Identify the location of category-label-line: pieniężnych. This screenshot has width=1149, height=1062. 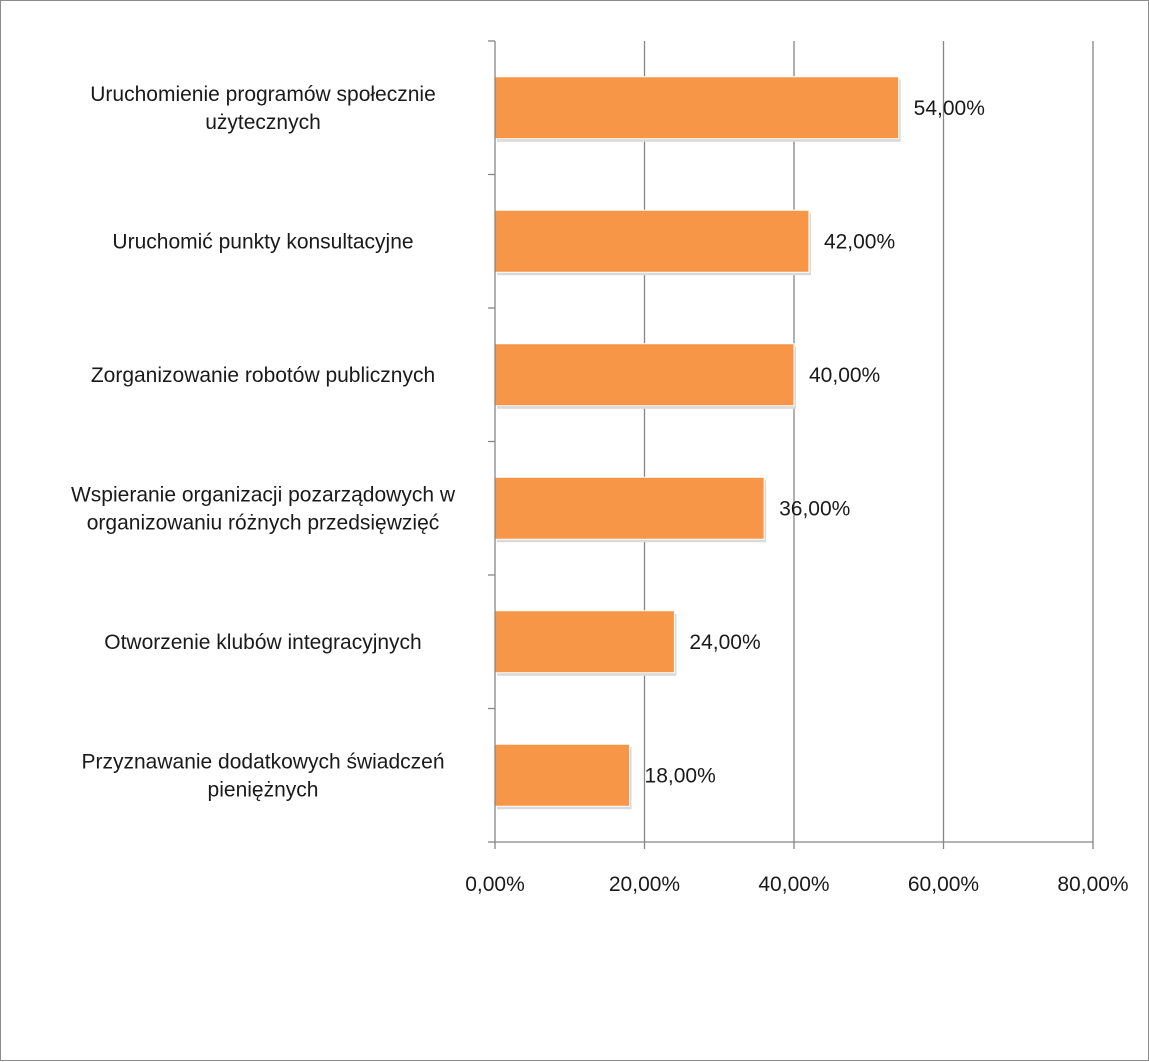
(263, 789).